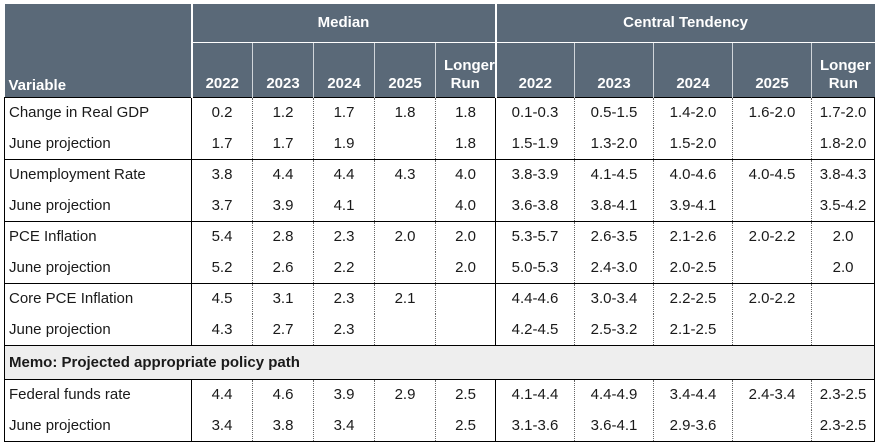 The image size is (875, 442). Describe the element at coordinates (222, 236) in the screenshot. I see `median-cell: 5.4` at that location.